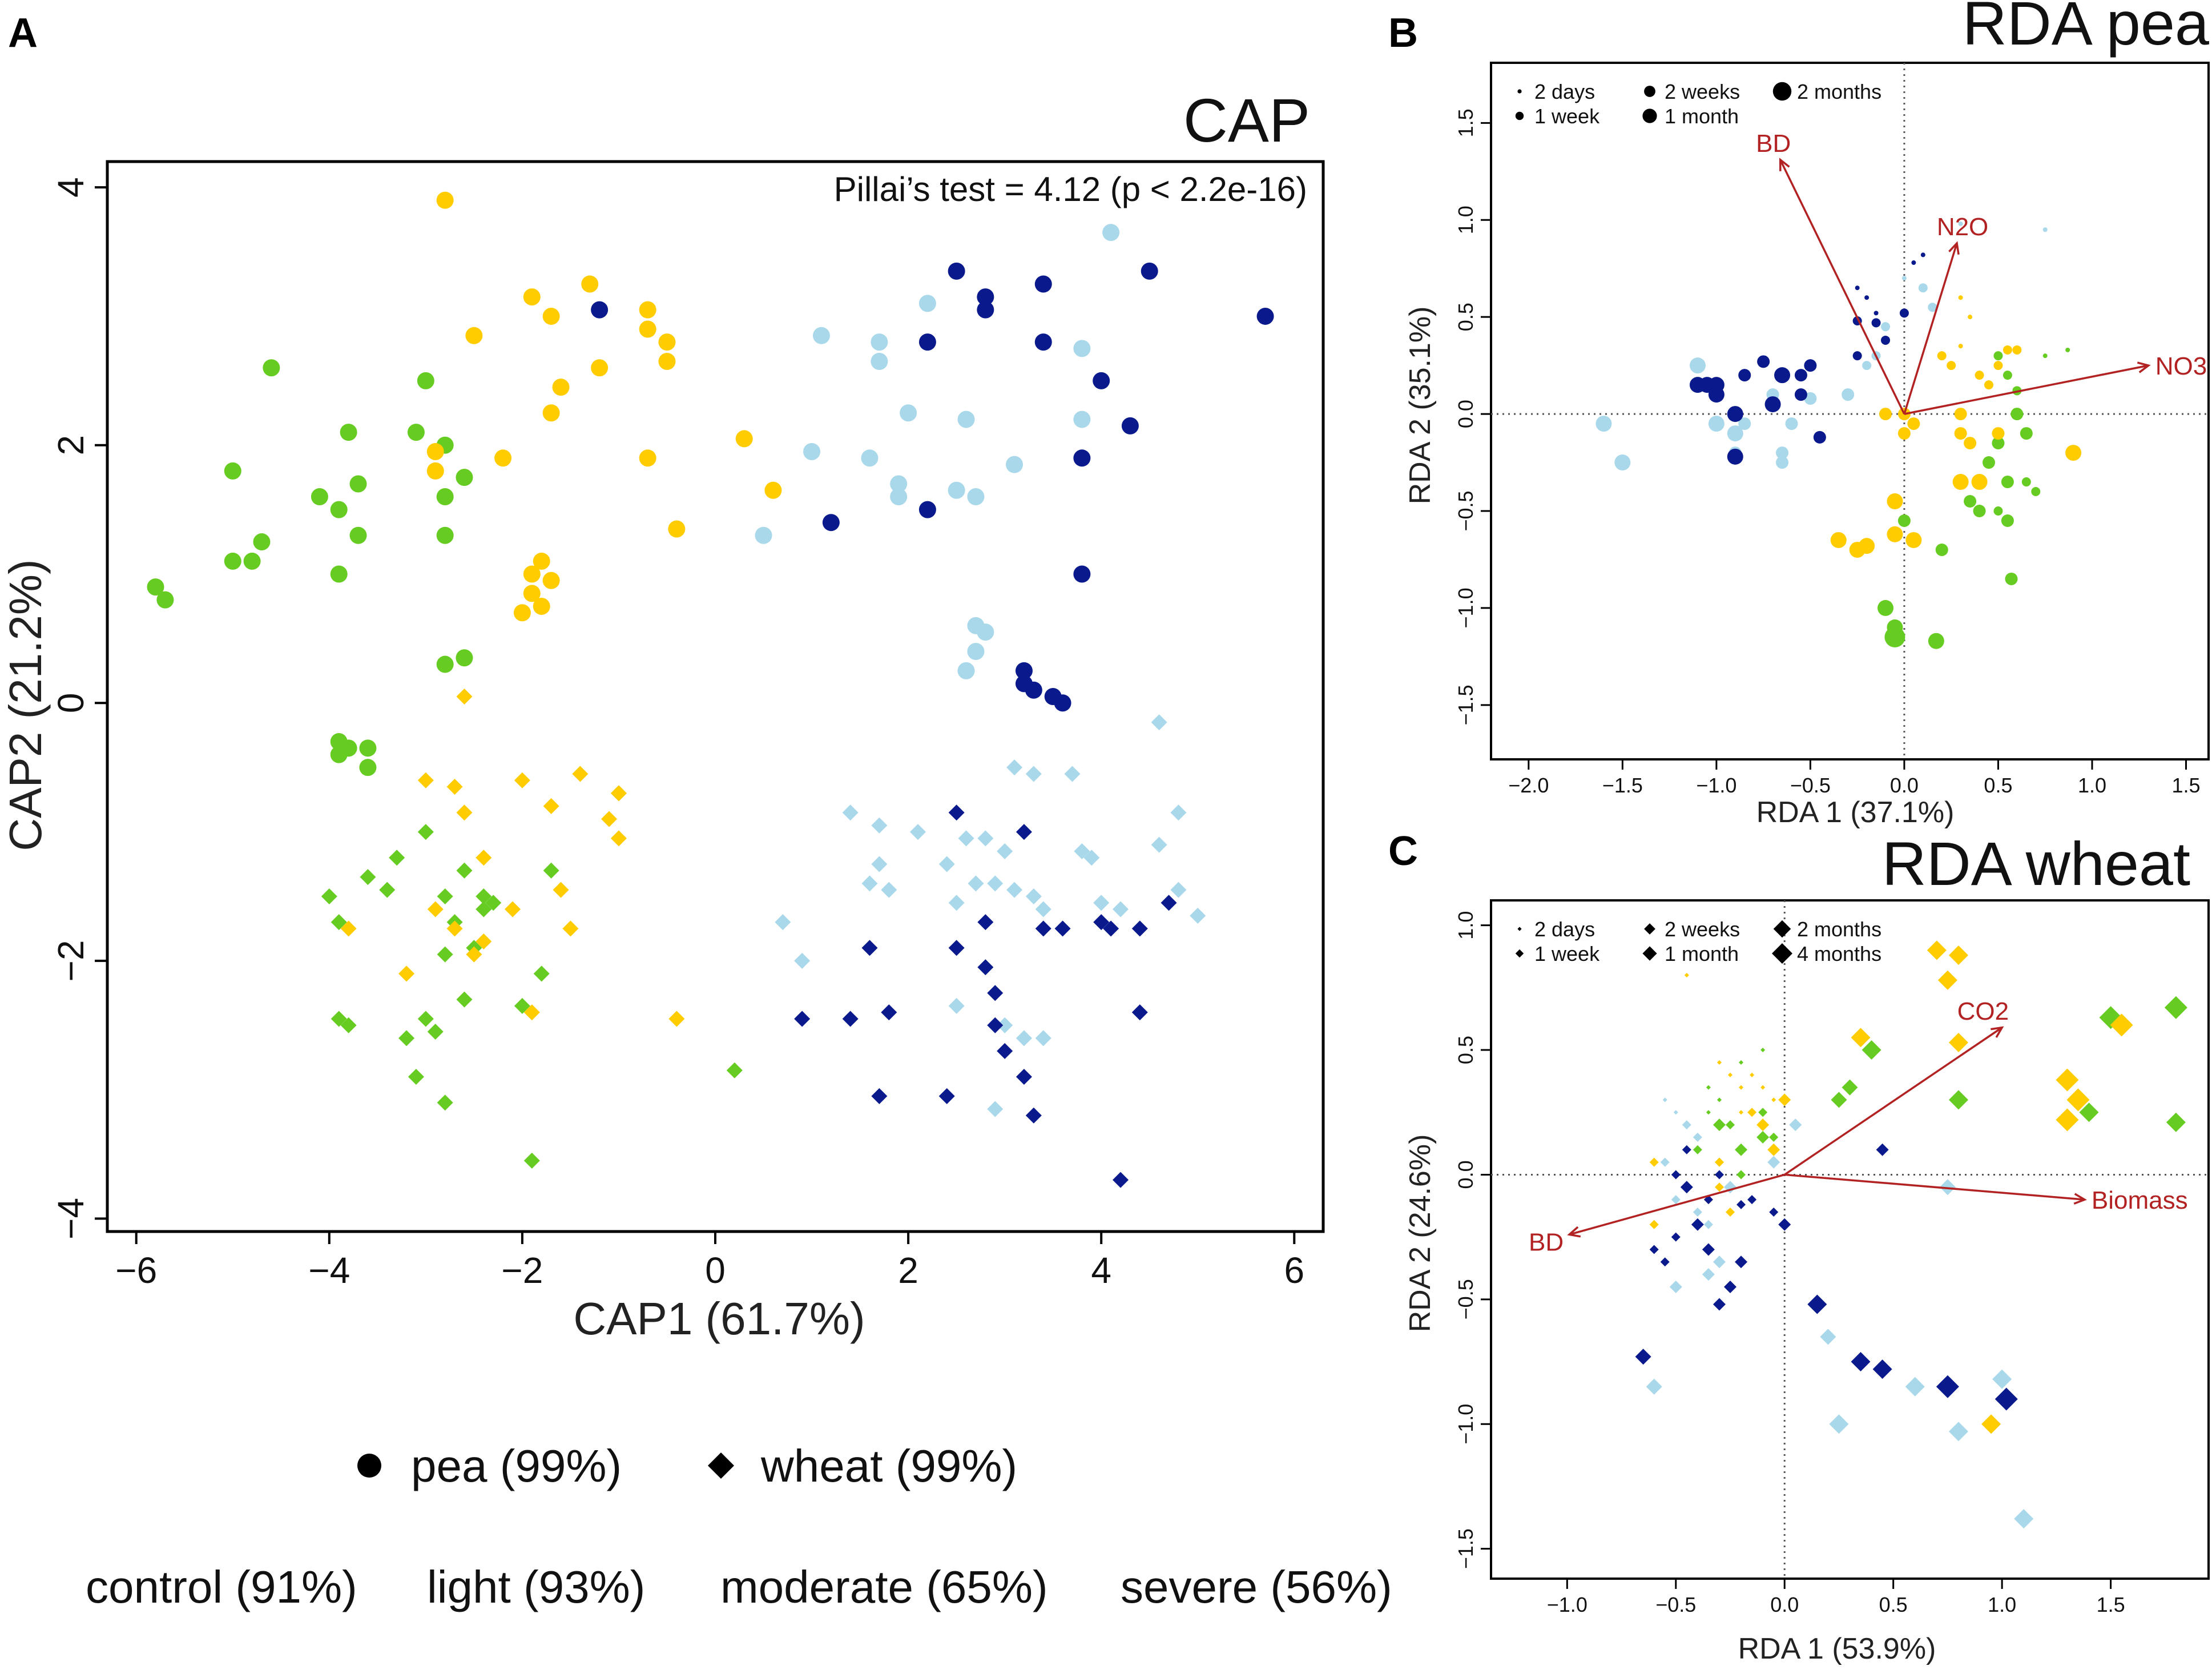 The image size is (2212, 1670). I want to click on size-legend-label: 1 week, so click(1567, 116).